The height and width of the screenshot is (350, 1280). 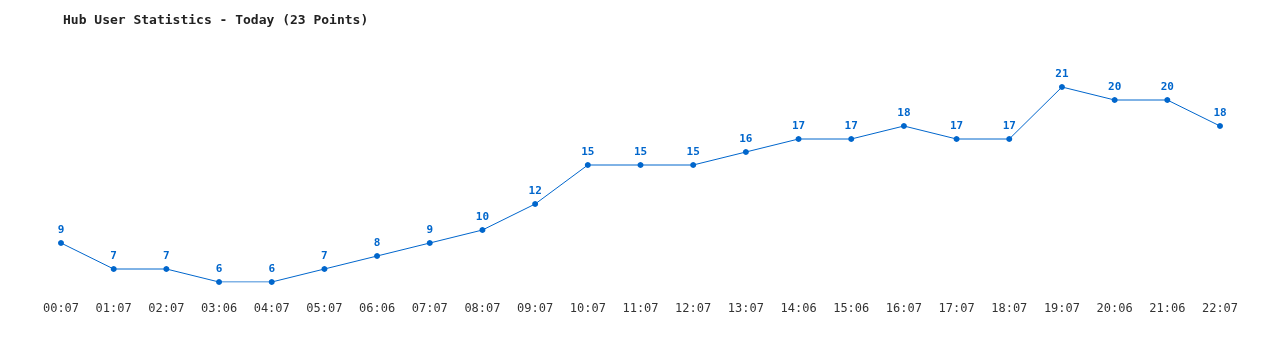 What do you see at coordinates (587, 308) in the screenshot?
I see `x-tick-label: 10:07` at bounding box center [587, 308].